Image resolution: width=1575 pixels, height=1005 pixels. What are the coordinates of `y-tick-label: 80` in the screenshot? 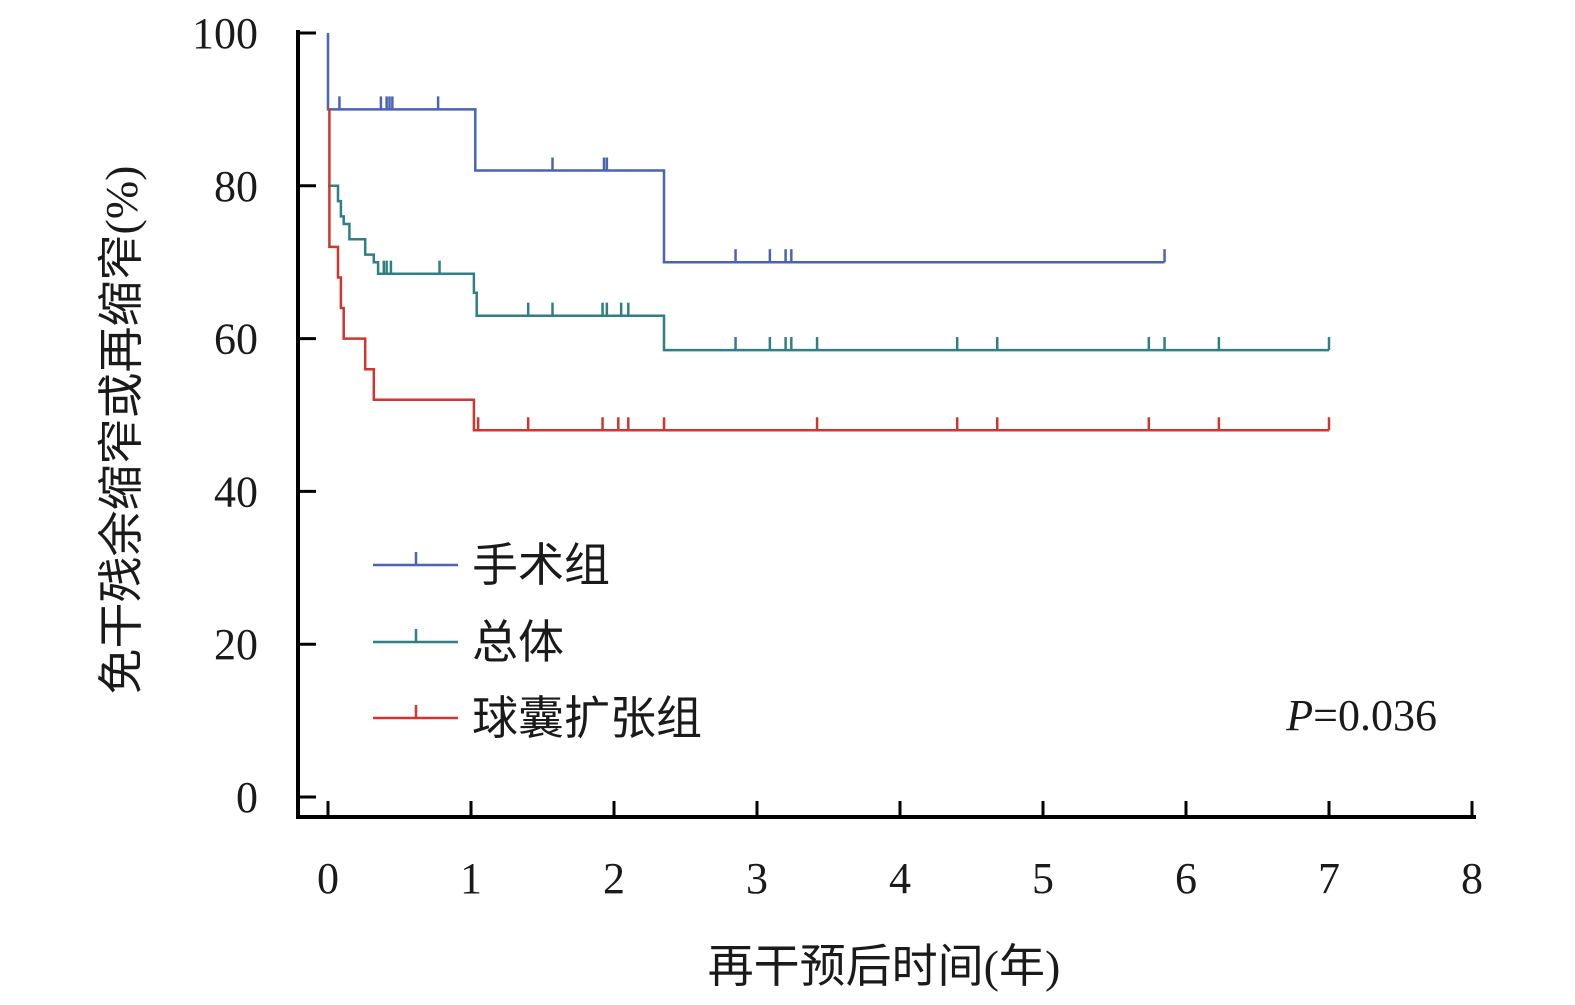 It's located at (236, 186).